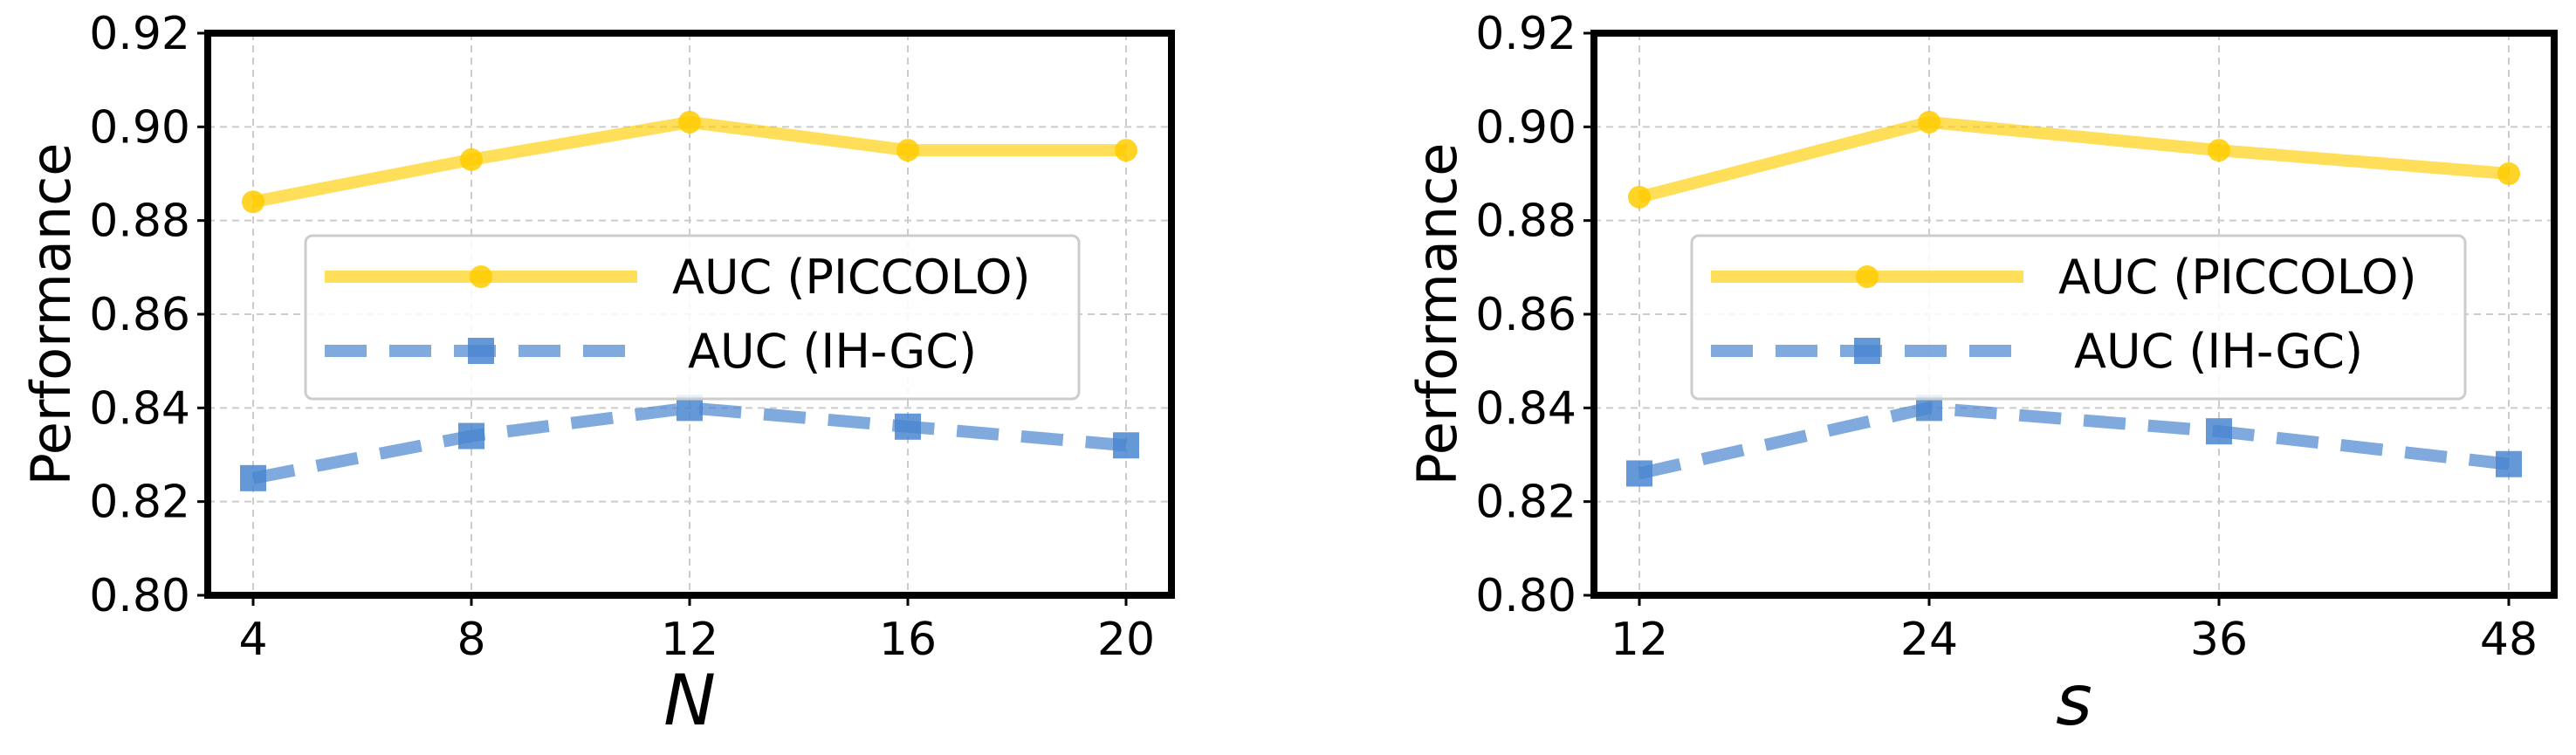  Describe the element at coordinates (908, 640) in the screenshot. I see `x-tick-label: 16` at that location.